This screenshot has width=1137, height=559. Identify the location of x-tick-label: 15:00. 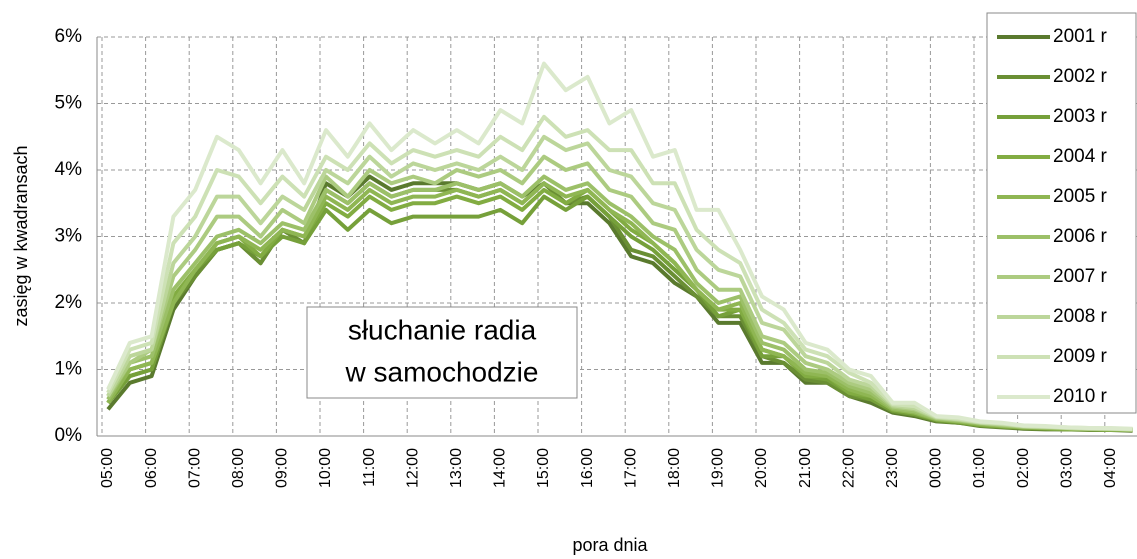
(543, 468).